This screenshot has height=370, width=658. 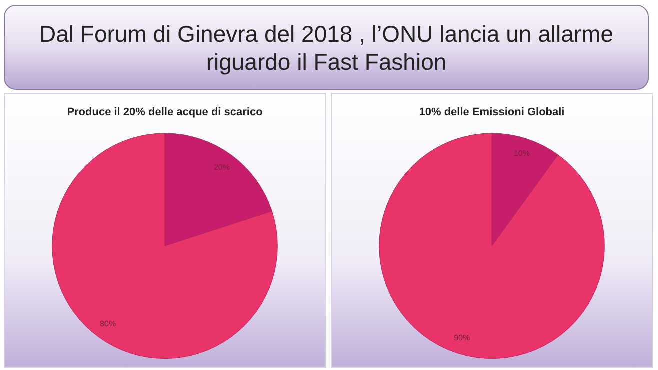 I want to click on data-label: 10%, so click(x=522, y=153).